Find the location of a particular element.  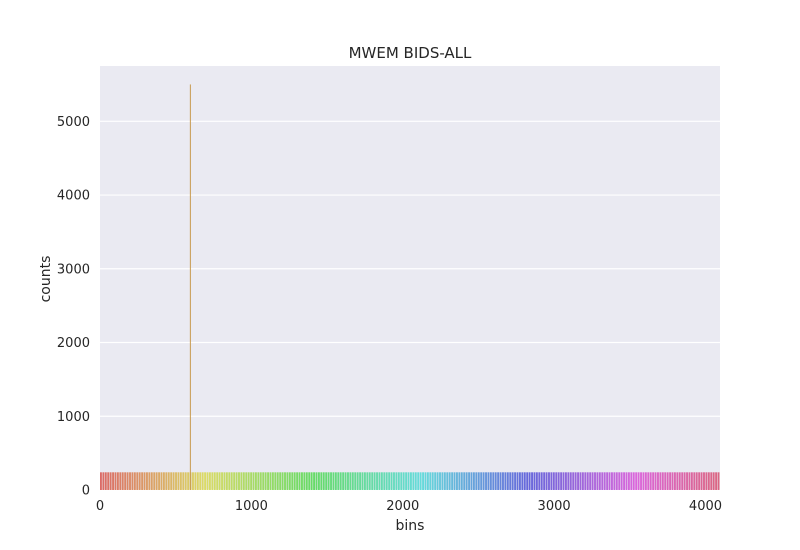

x-tick-label: 1000 is located at coordinates (251, 506).